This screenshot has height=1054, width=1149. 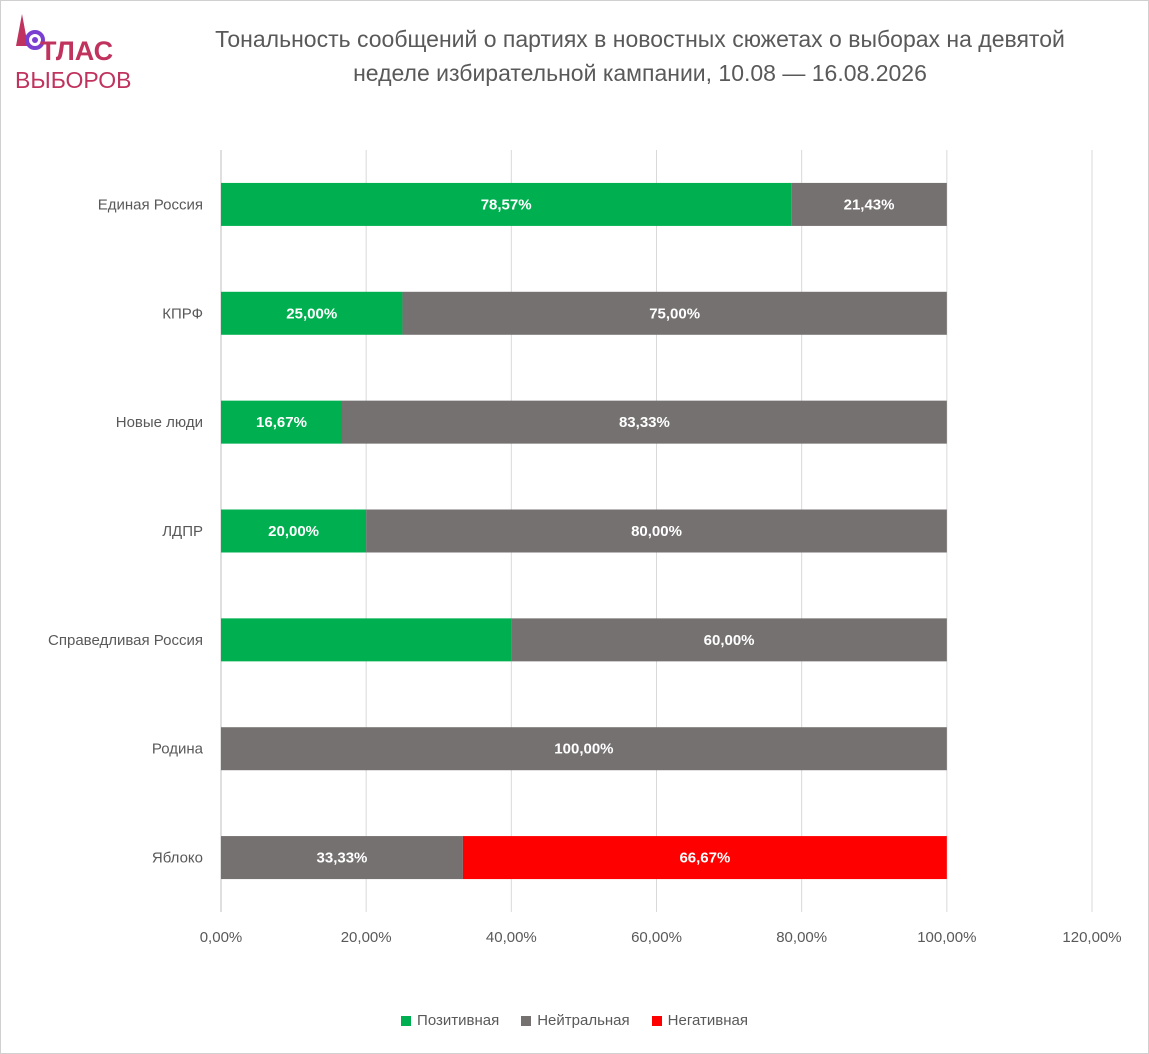 What do you see at coordinates (177, 858) in the screenshot?
I see `category-label: Яблоко` at bounding box center [177, 858].